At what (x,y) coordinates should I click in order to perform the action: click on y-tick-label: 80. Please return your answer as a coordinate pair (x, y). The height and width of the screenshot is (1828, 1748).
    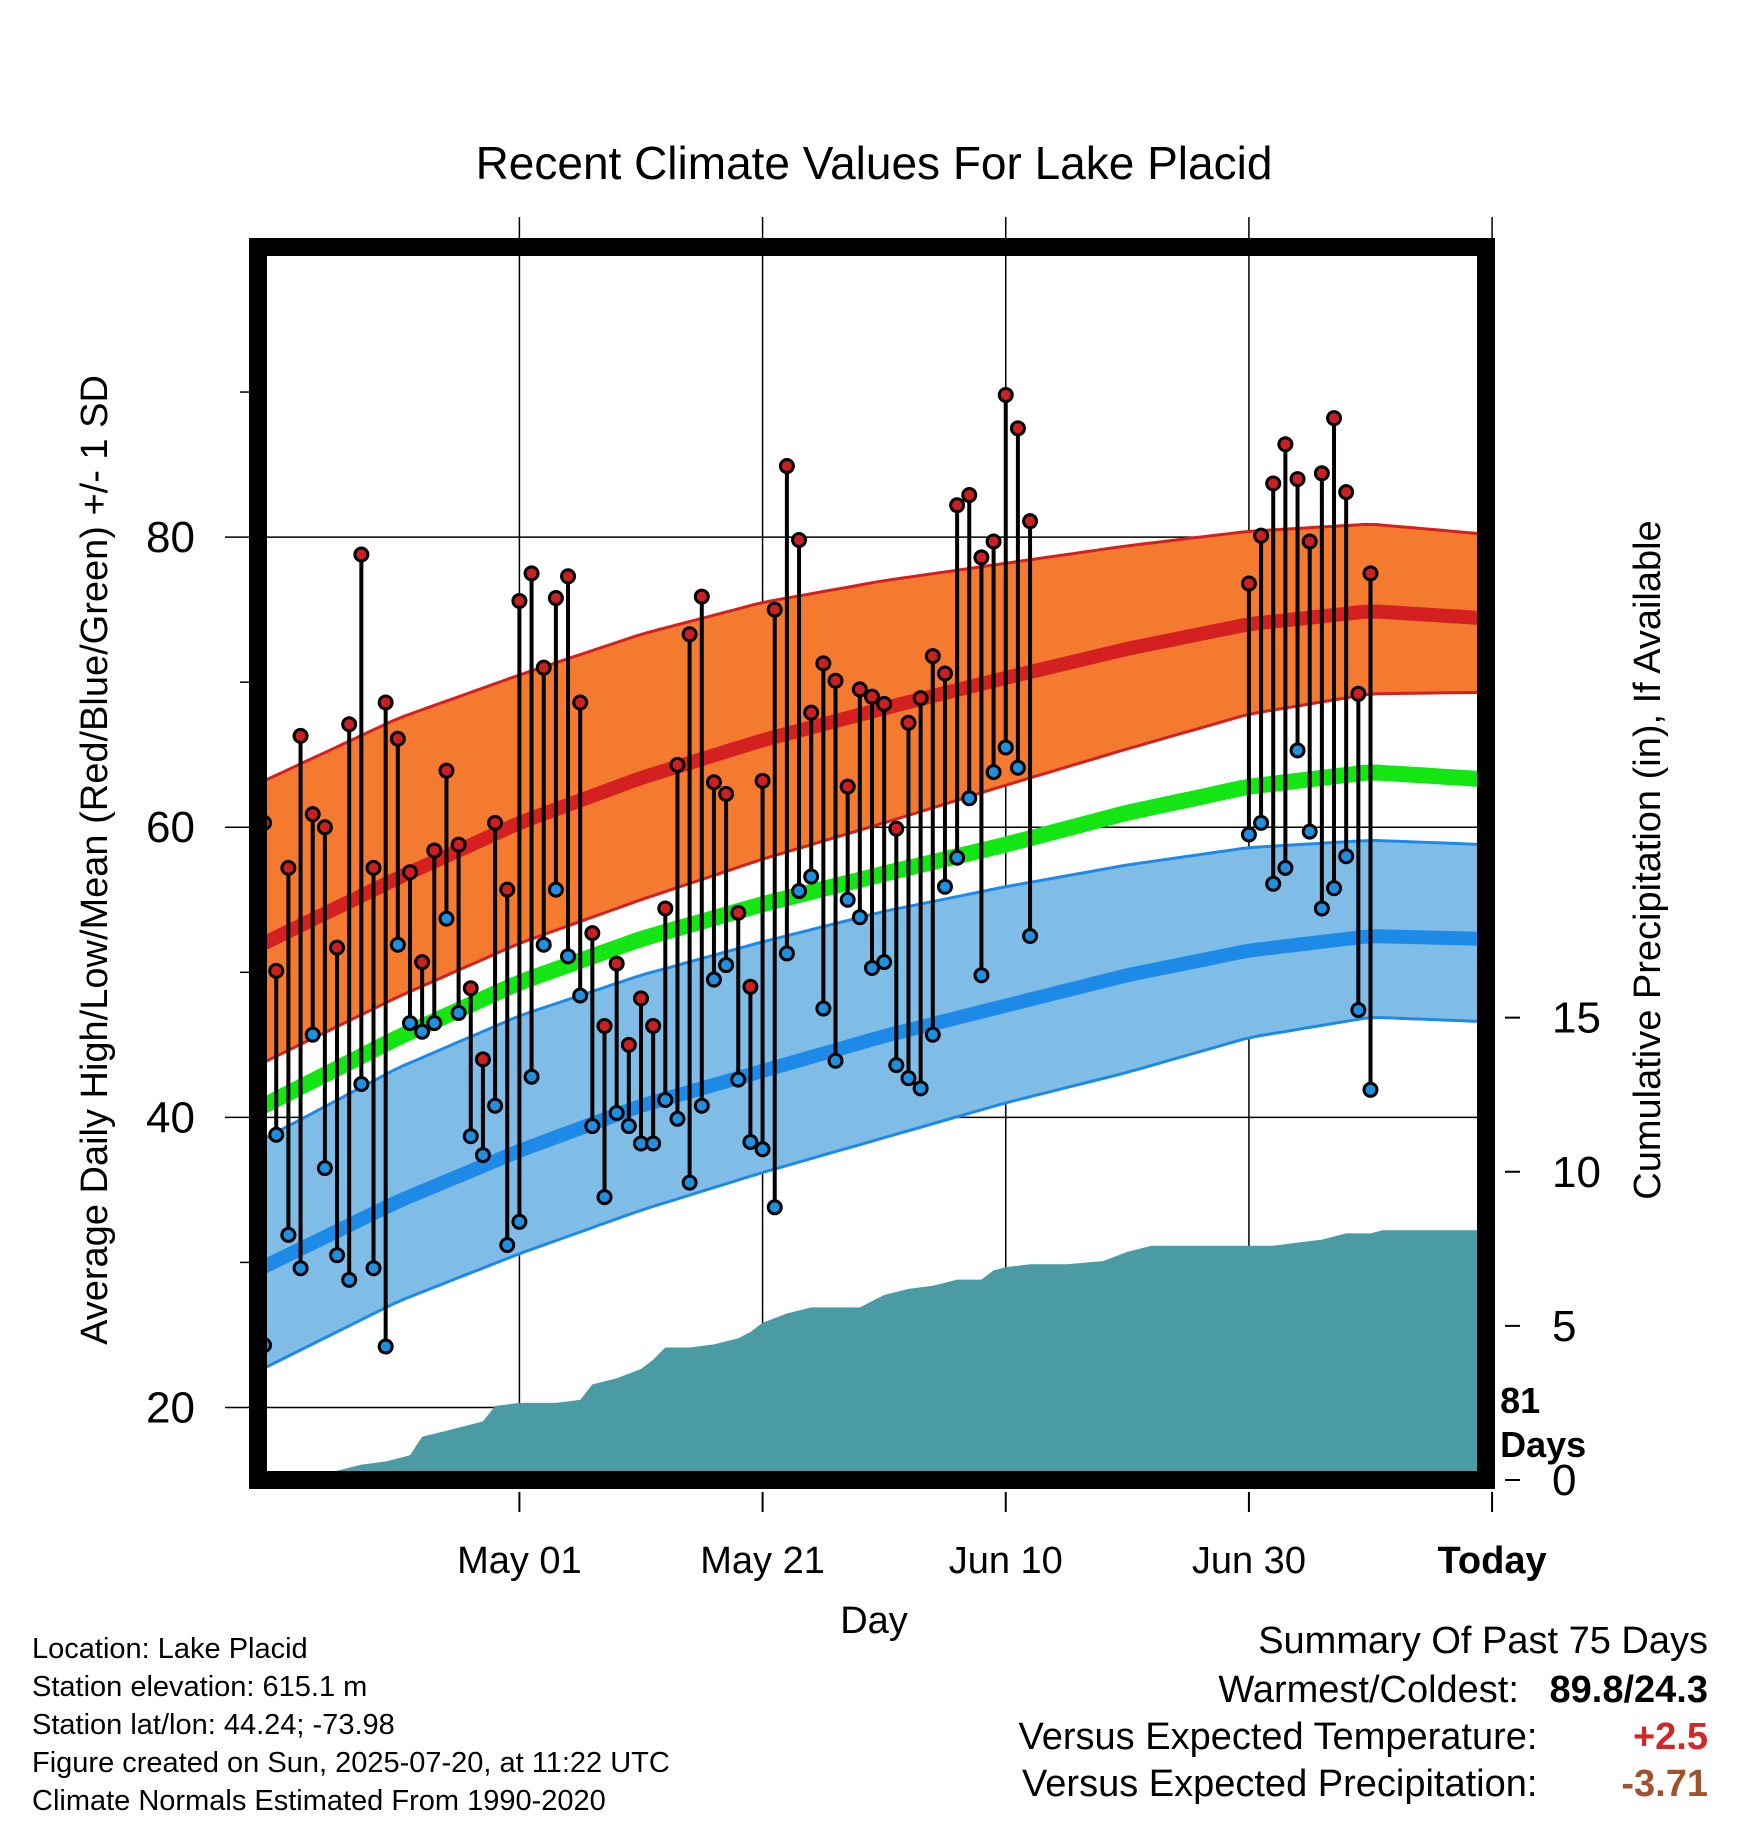
    Looking at the image, I should click on (170, 537).